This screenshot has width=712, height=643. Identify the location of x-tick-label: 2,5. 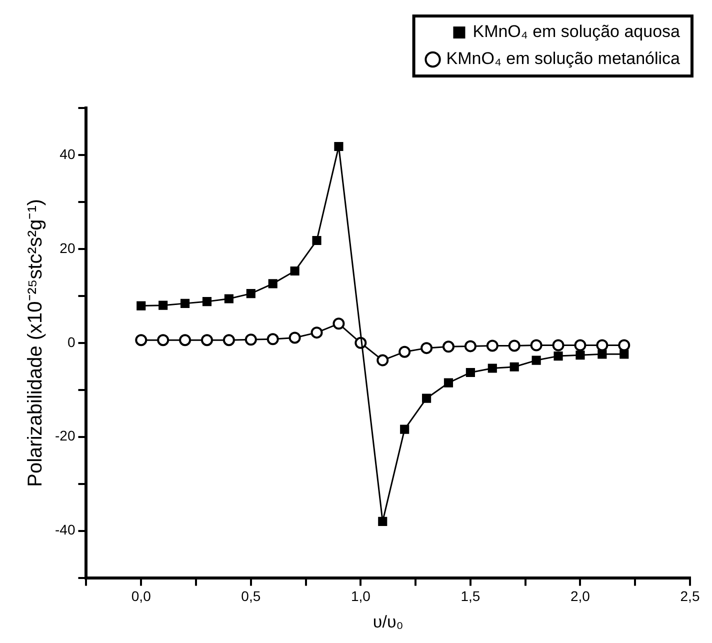
(690, 596).